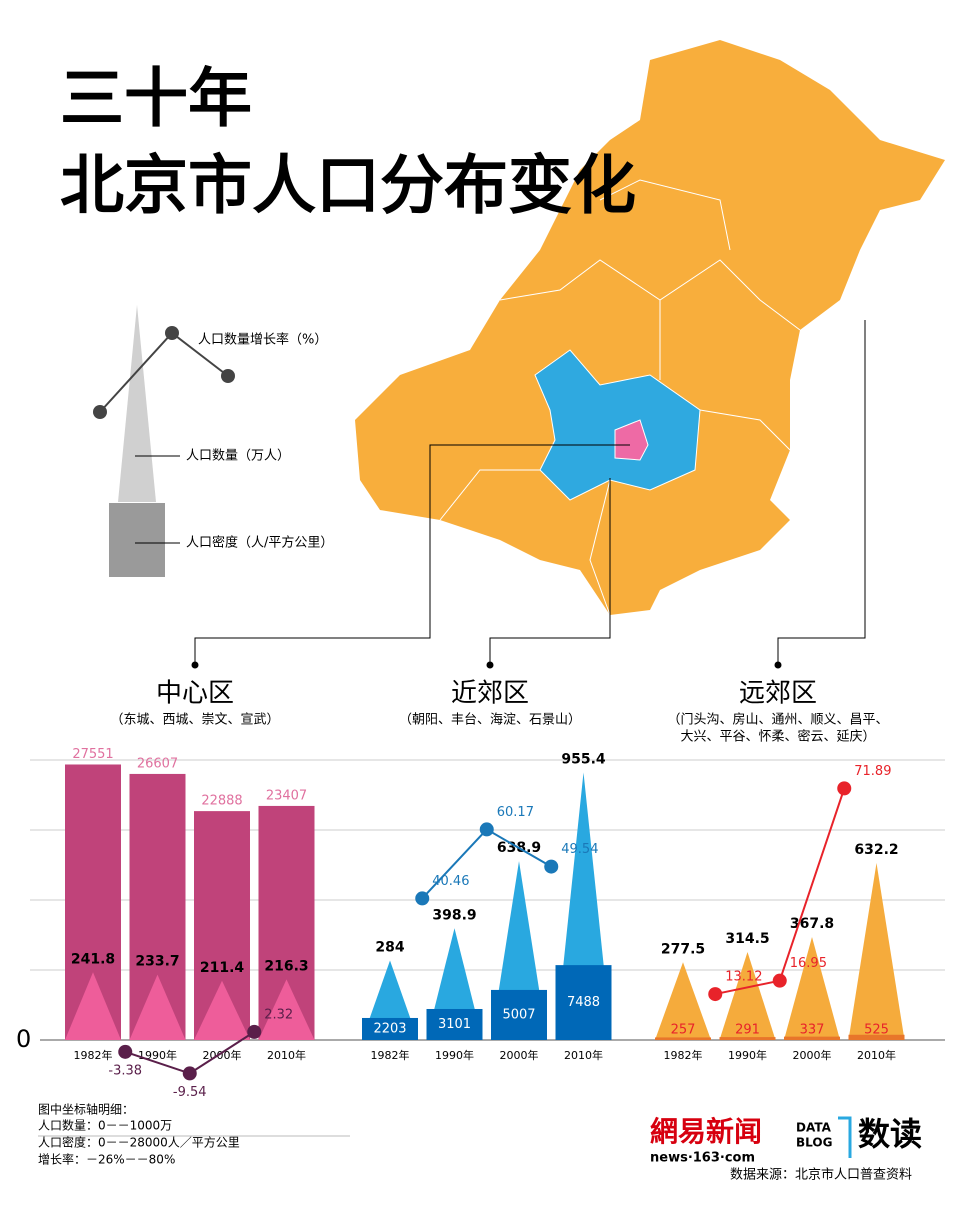 This screenshot has width=960, height=1210. I want to click on blog: BLOG, so click(814, 1143).